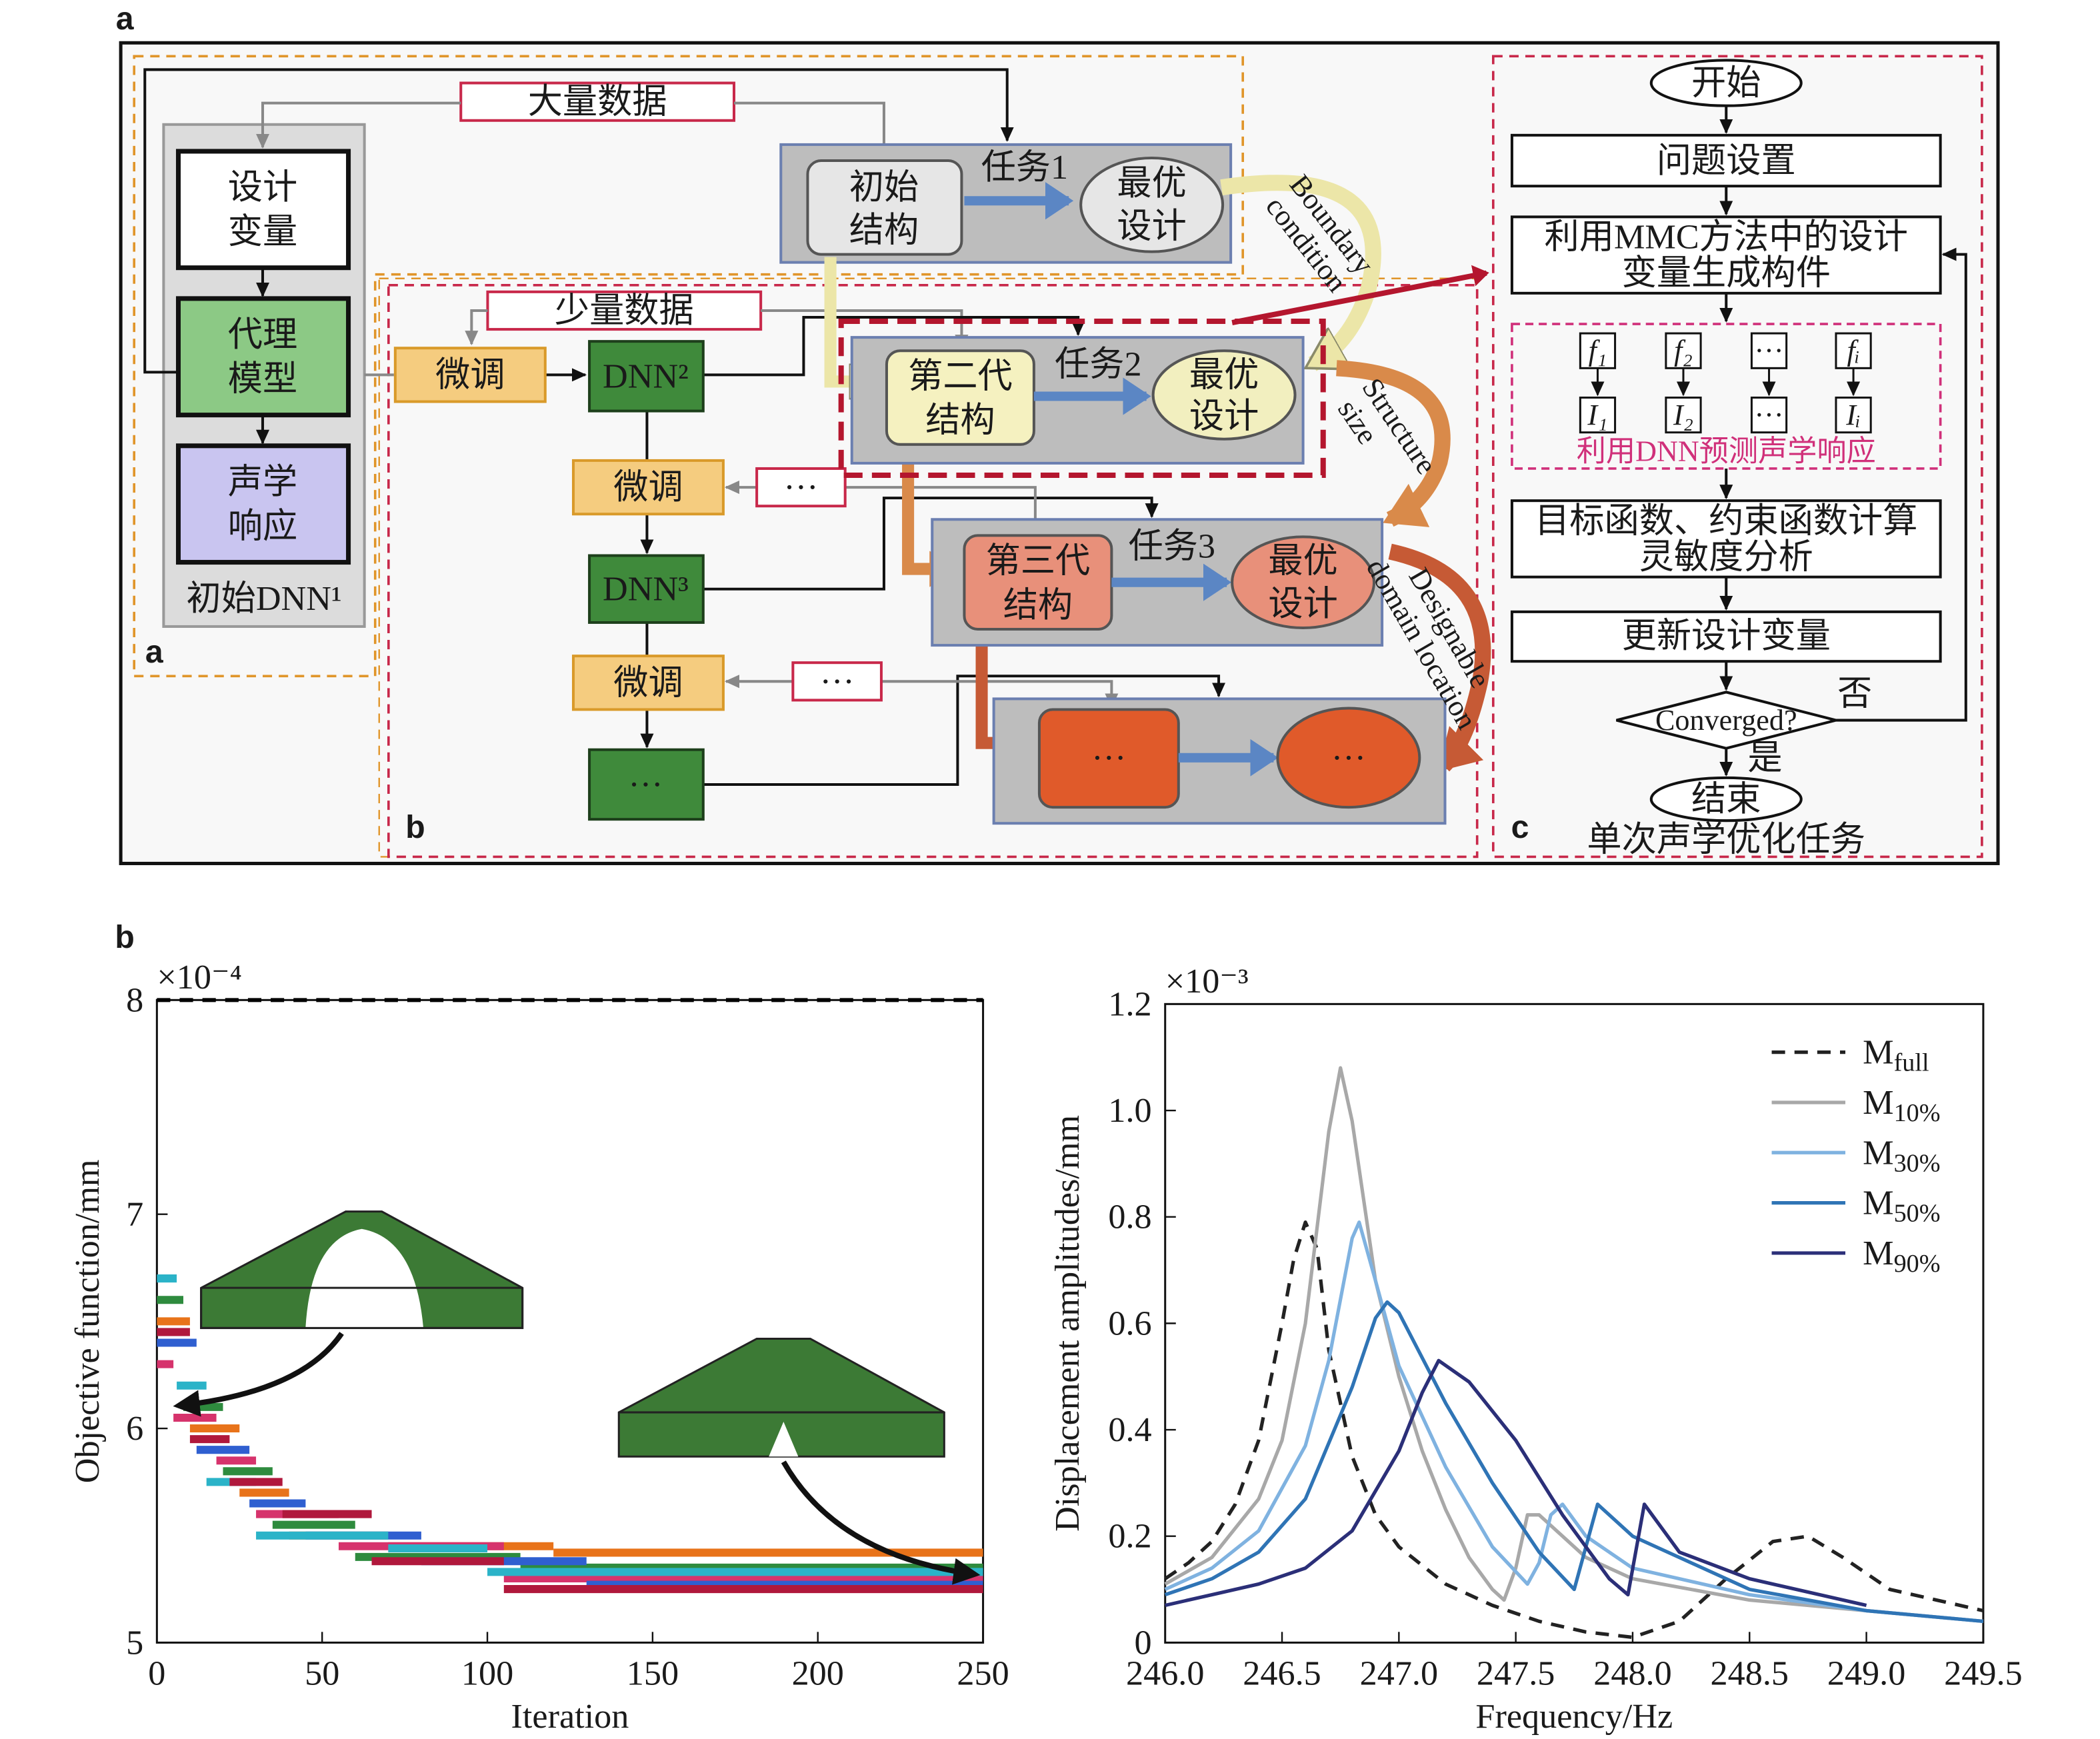  I want to click on branch-label: 是, so click(1764, 758).